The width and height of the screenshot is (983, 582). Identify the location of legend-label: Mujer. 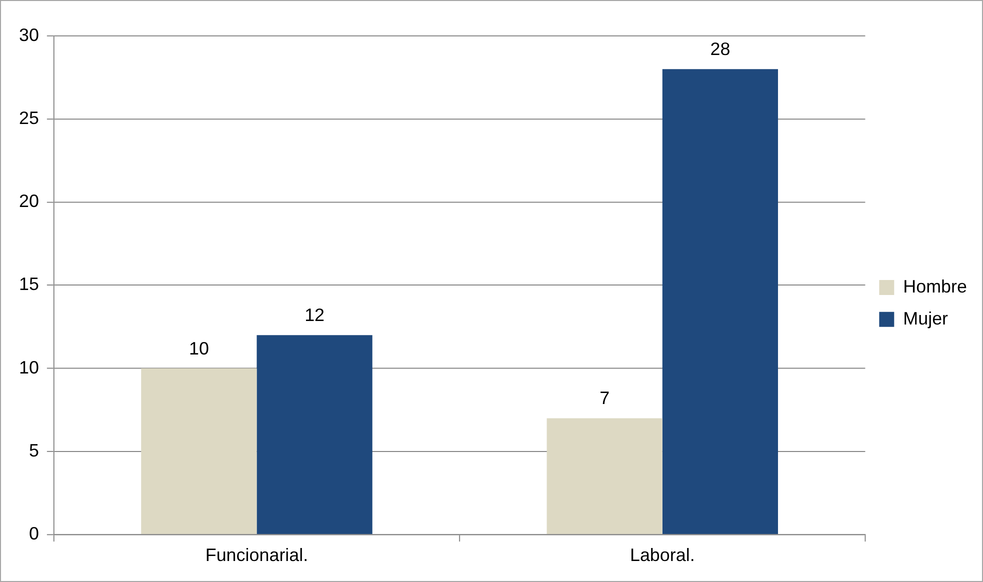
(925, 318).